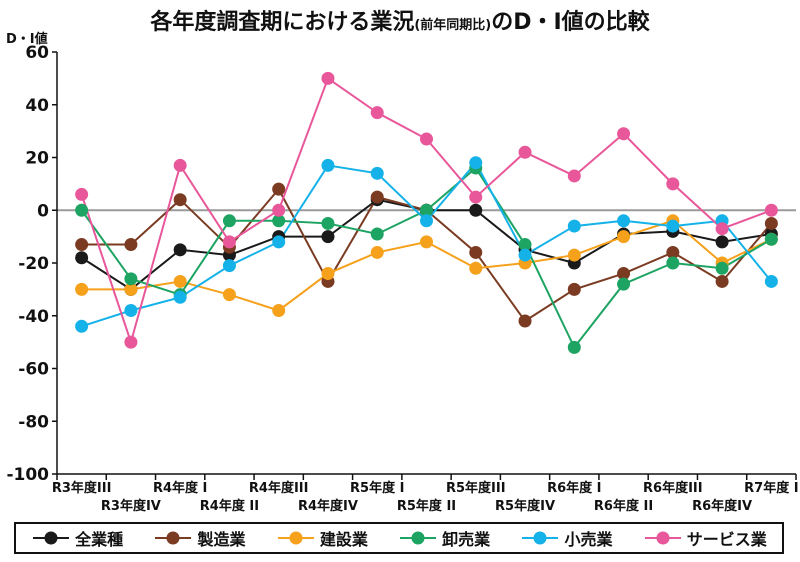 The height and width of the screenshot is (562, 800). What do you see at coordinates (328, 506) in the screenshot?
I see `x-tick-label: R4年度IV` at bounding box center [328, 506].